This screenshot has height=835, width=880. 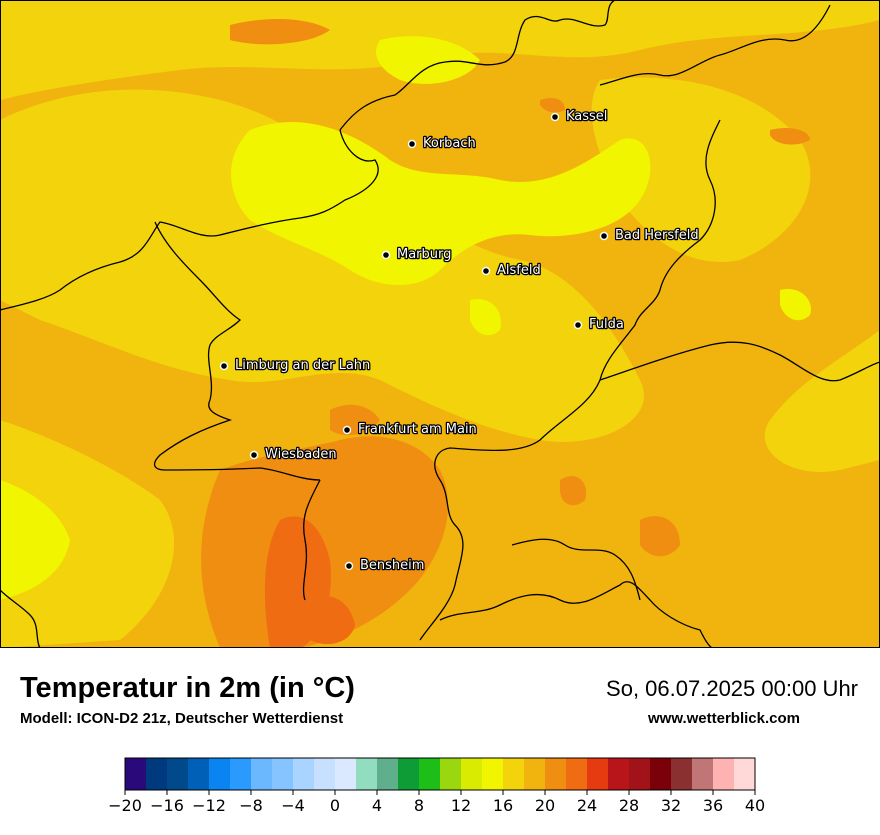 I want to click on color-legend-tick-label: −12, so click(x=209, y=805).